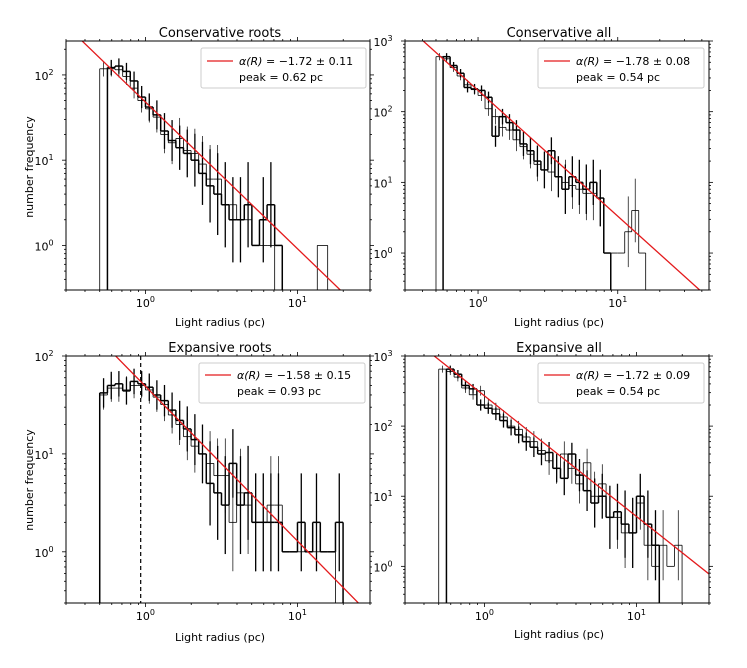 The height and width of the screenshot is (668, 747). What do you see at coordinates (220, 348) in the screenshot?
I see `chart-title: Expansive roots` at bounding box center [220, 348].